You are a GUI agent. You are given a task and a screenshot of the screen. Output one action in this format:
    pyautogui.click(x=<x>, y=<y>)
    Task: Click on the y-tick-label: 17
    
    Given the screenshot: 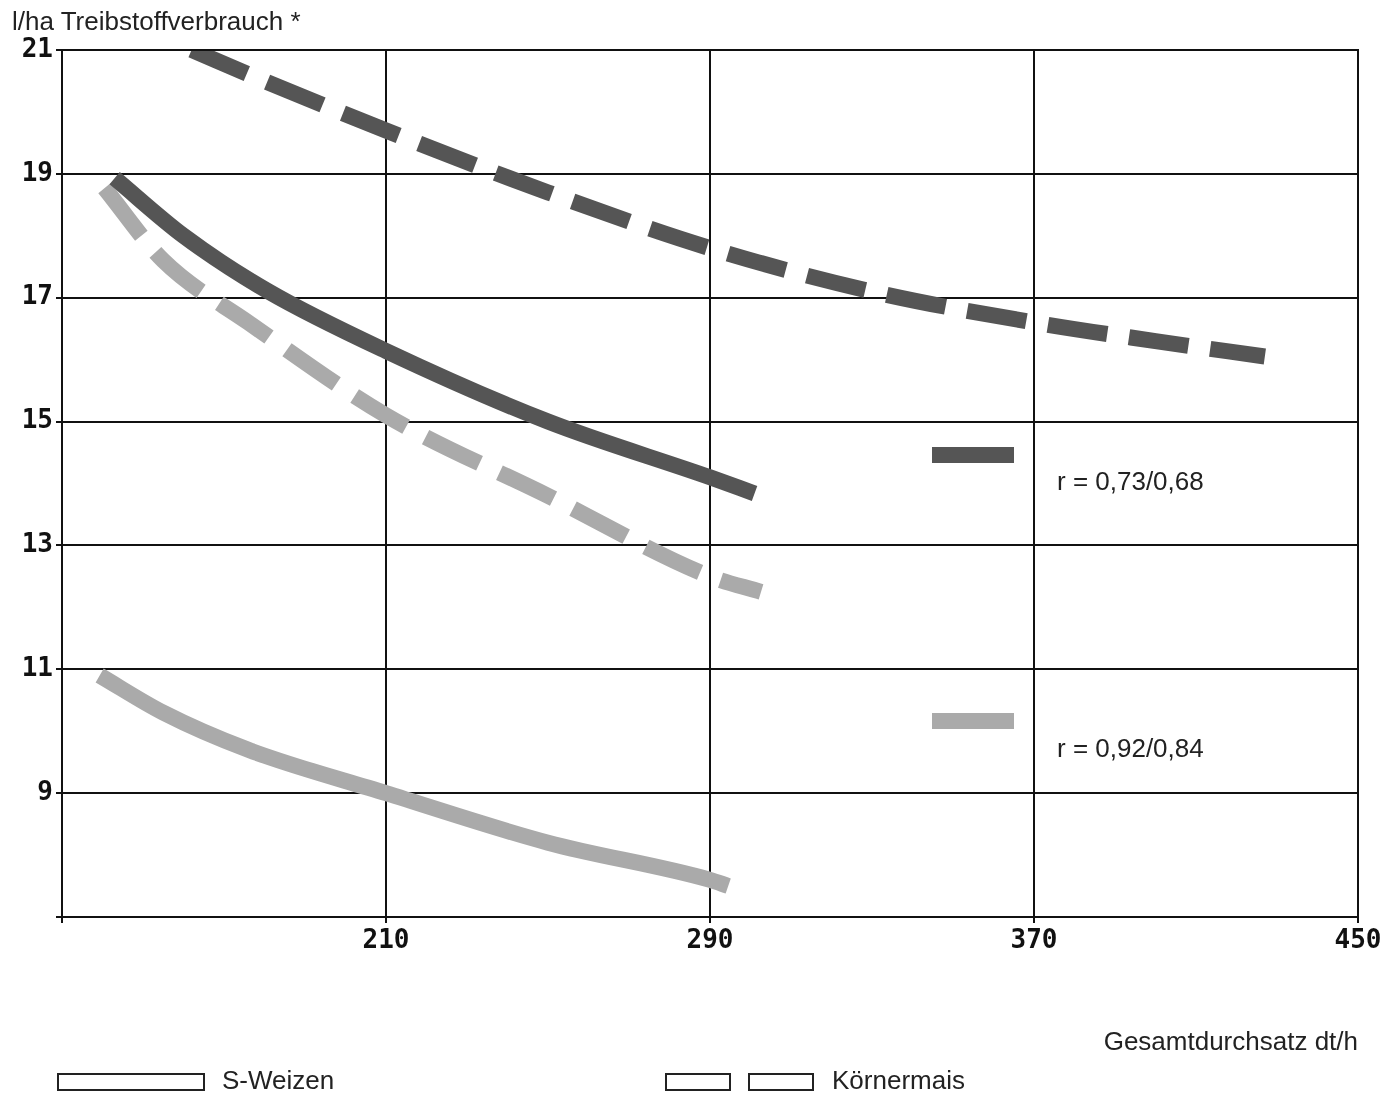 What is the action you would take?
    pyautogui.click(x=37, y=295)
    